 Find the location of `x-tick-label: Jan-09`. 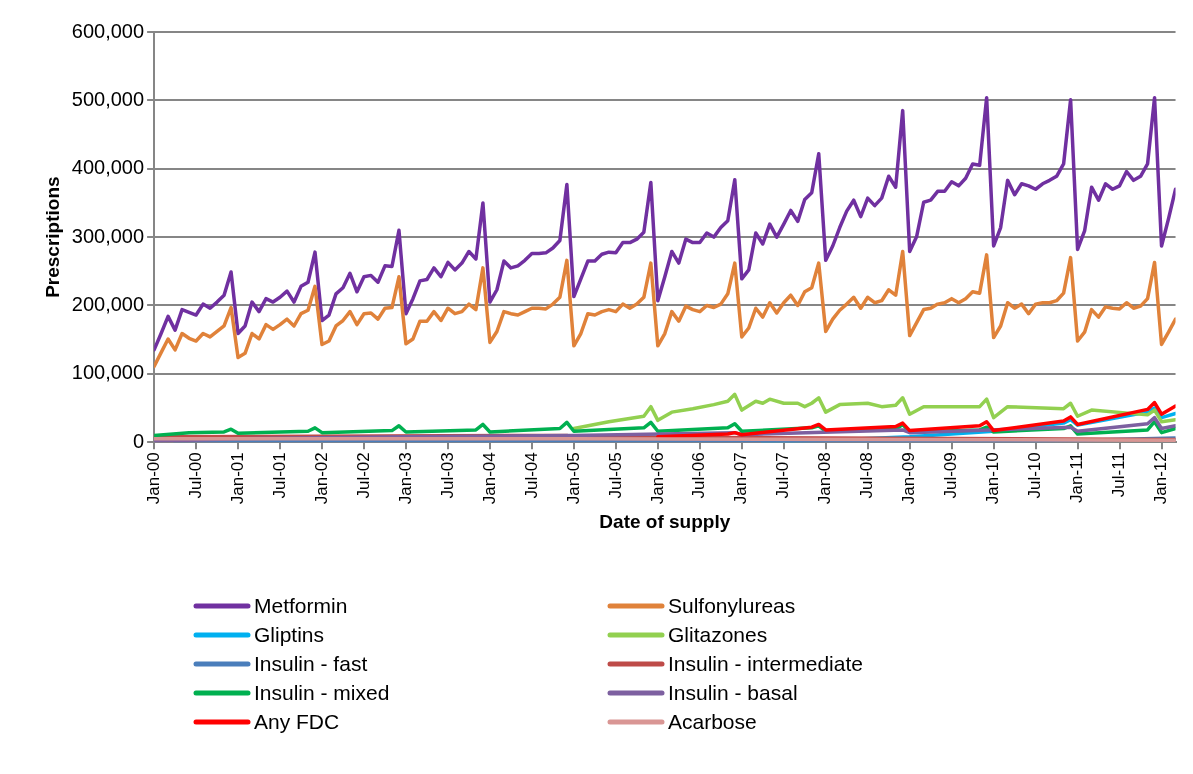

x-tick-label: Jan-09 is located at coordinates (909, 478).